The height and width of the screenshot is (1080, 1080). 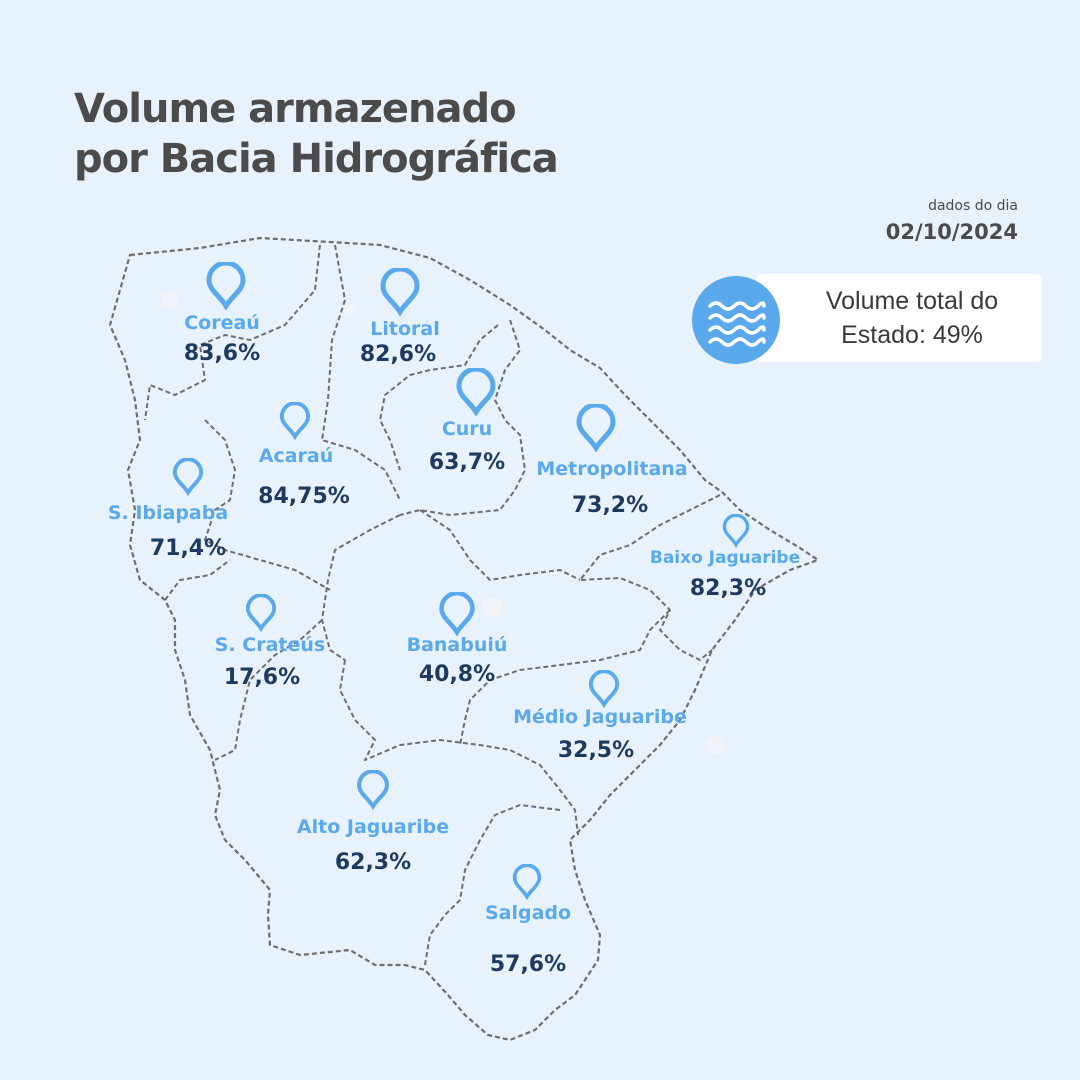 I want to click on water-waves-icon, so click(x=736, y=320).